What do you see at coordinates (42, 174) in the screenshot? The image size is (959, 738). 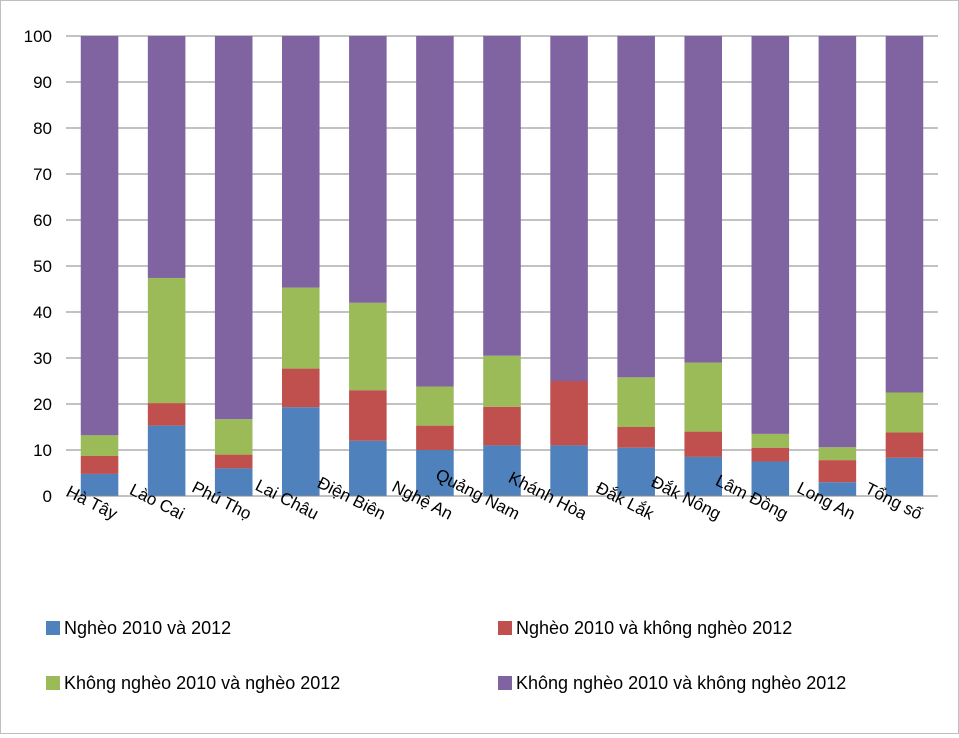 I see `y-tick-label: 70` at bounding box center [42, 174].